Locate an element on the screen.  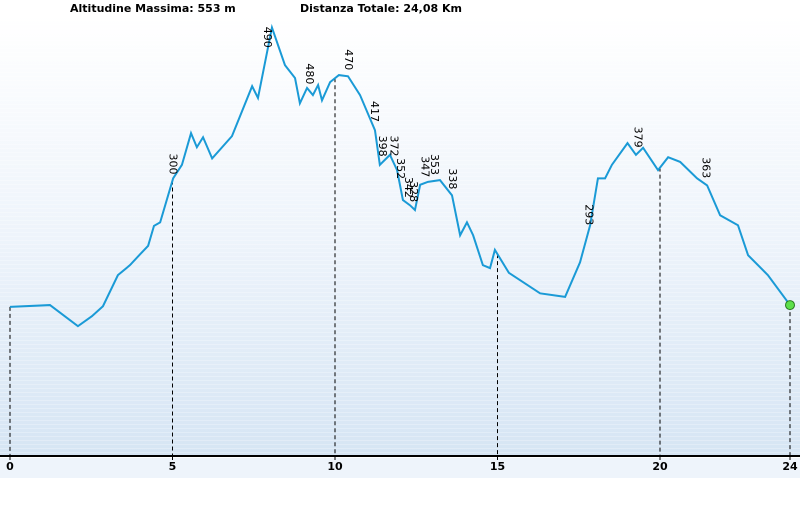
elevation-label: 372 is located at coordinates (394, 146).